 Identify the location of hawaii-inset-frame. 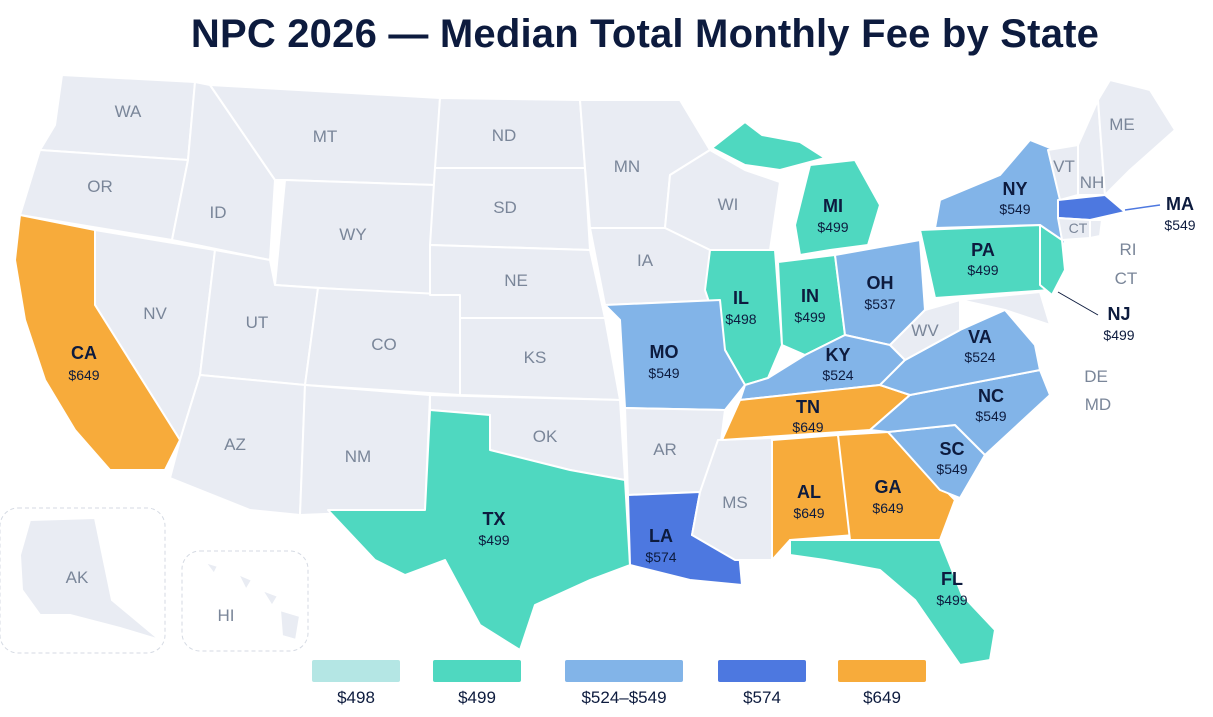
(245, 601).